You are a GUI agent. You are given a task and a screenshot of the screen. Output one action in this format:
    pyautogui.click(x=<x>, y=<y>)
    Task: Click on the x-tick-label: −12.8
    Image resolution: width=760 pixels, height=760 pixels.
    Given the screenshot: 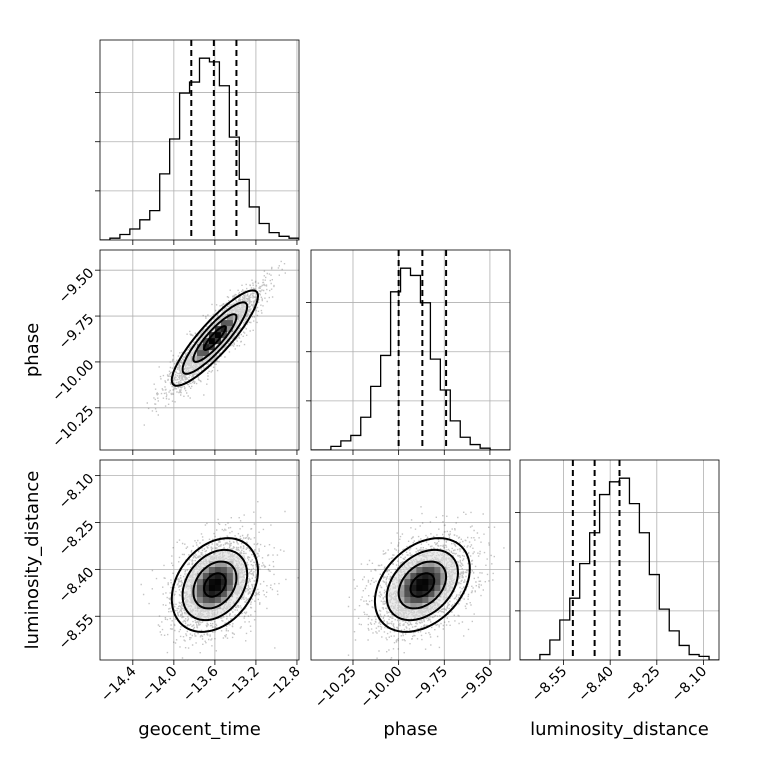 What is the action you would take?
    pyautogui.click(x=283, y=685)
    